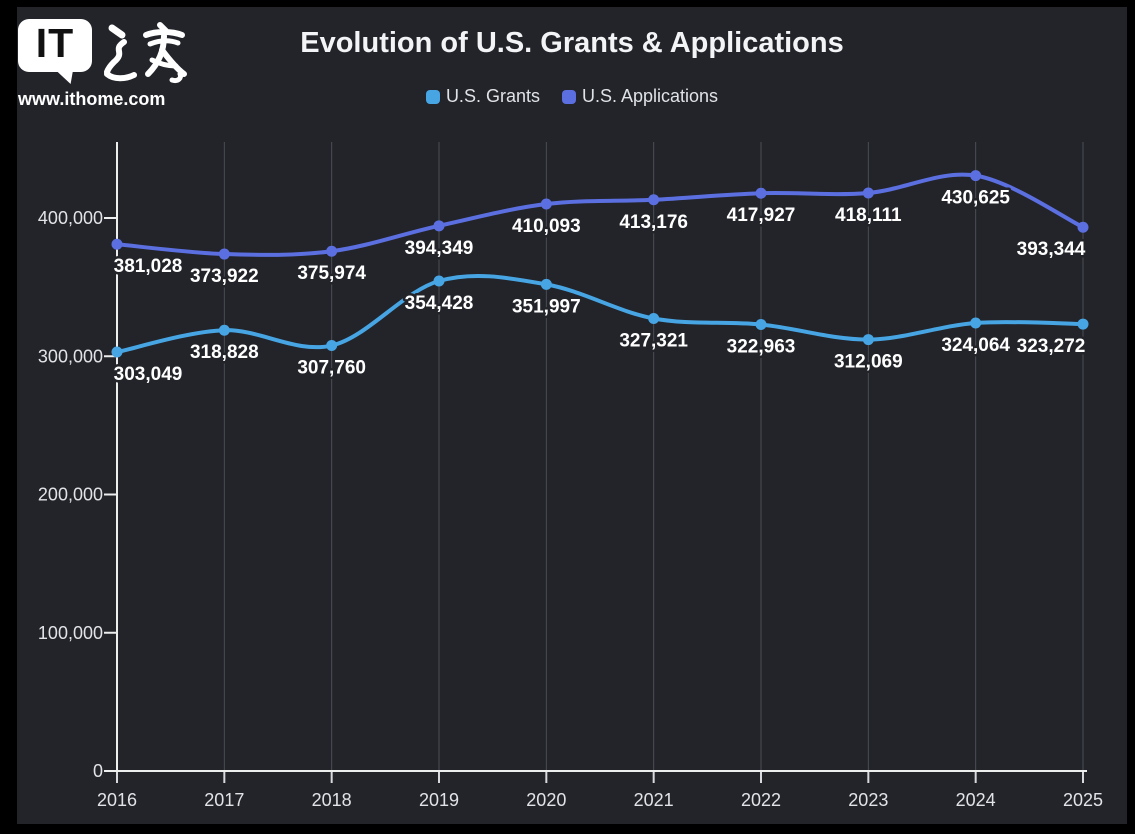 Image resolution: width=1135 pixels, height=834 pixels. What do you see at coordinates (224, 330) in the screenshot?
I see `data-point-u-s-grants-2017` at bounding box center [224, 330].